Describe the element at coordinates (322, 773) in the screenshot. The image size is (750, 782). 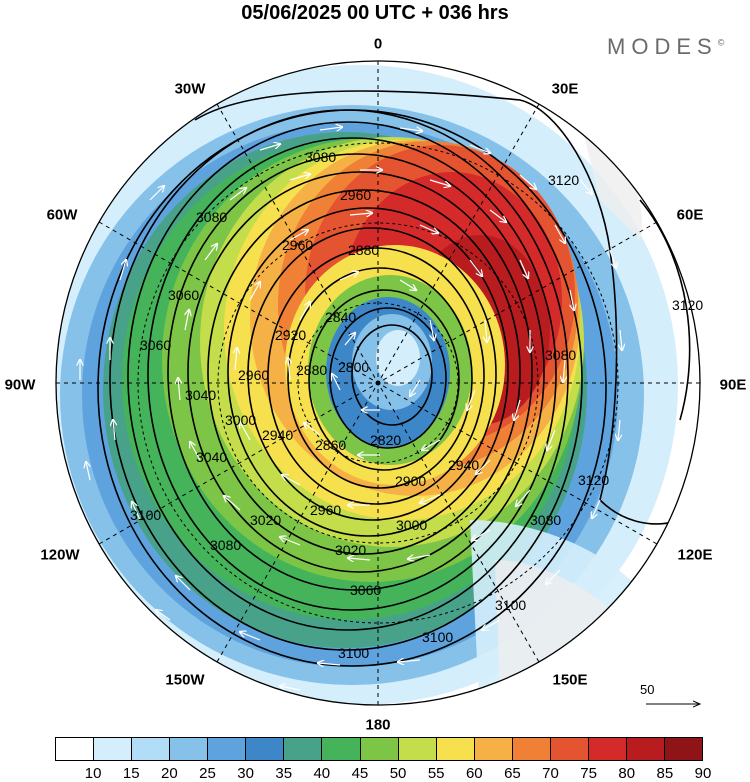
I see `colorbar-tick-label: 40` at that location.